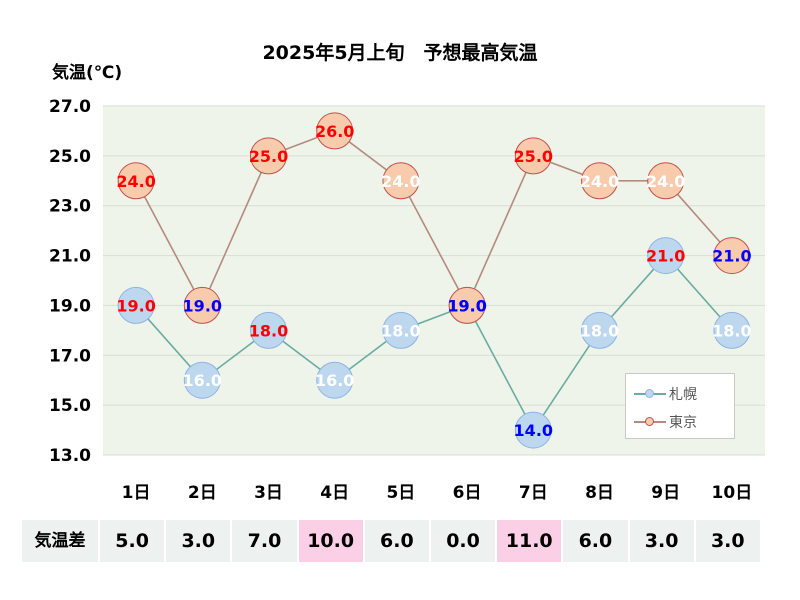 Image resolution: width=800 pixels, height=600 pixels. Describe the element at coordinates (70, 406) in the screenshot. I see `y-tick-label: 15.0` at that location.